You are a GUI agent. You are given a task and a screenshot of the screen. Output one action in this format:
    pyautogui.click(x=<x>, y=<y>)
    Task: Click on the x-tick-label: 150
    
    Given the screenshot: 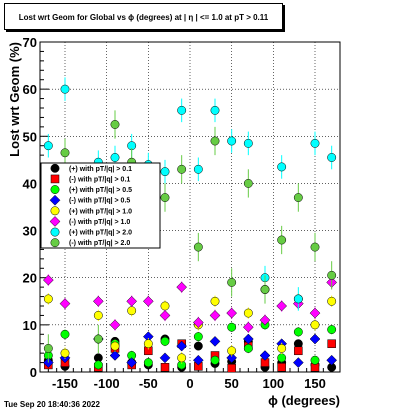 What is the action you would take?
    pyautogui.click(x=315, y=383)
    